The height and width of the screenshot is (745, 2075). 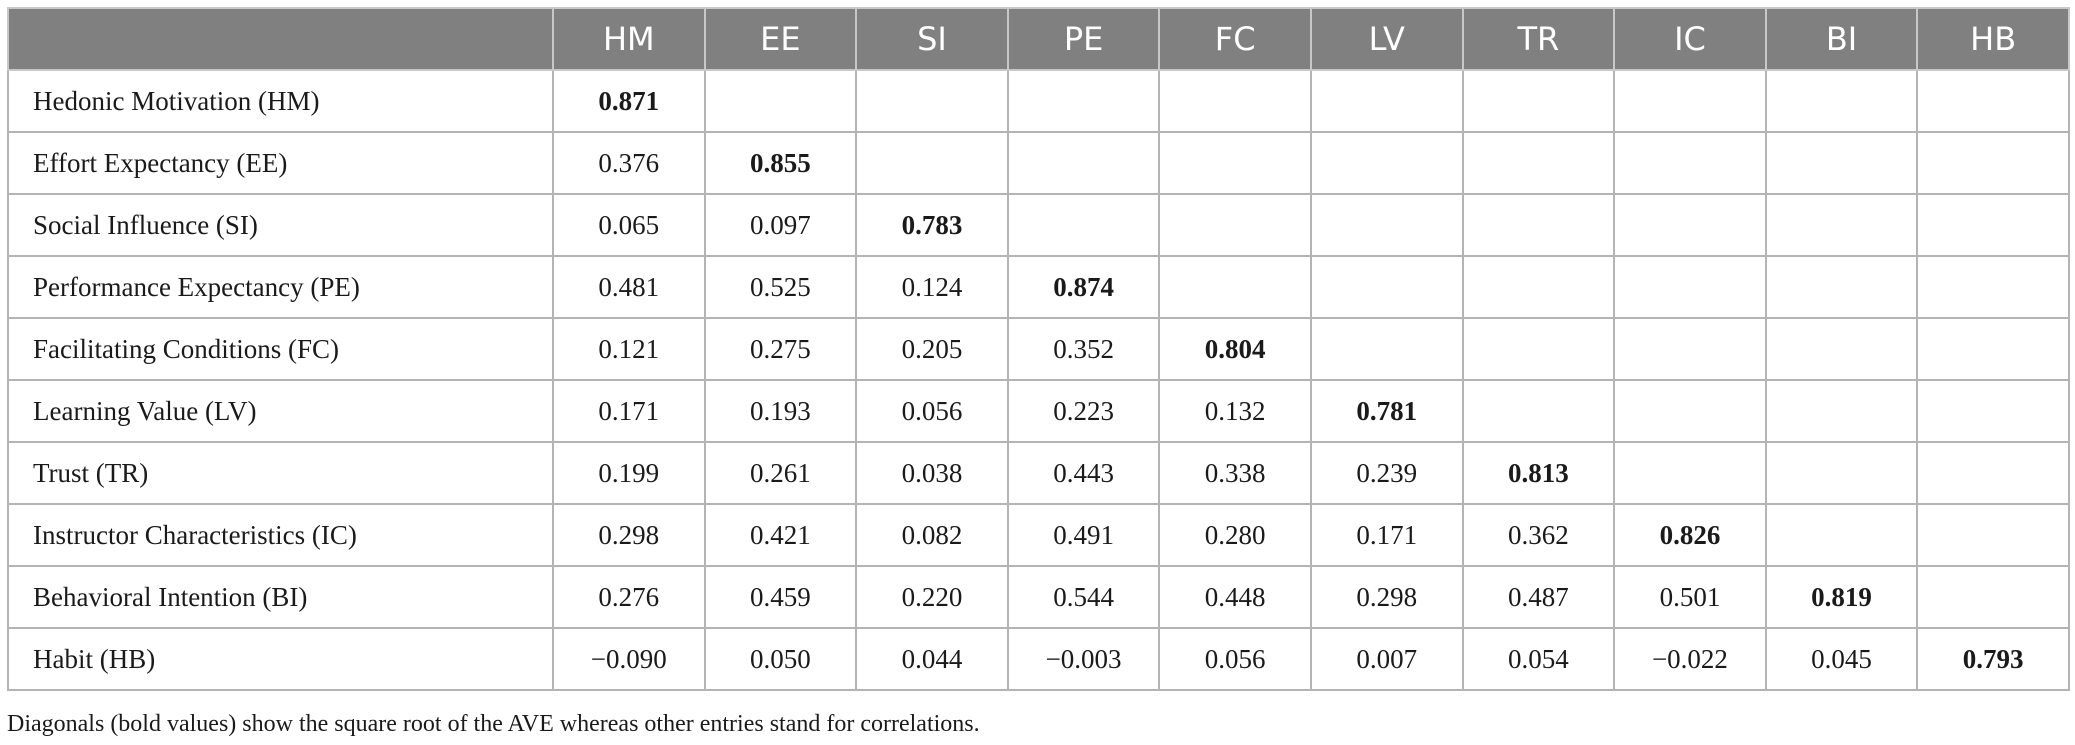 What do you see at coordinates (280, 39) in the screenshot?
I see `header-corner-cell` at bounding box center [280, 39].